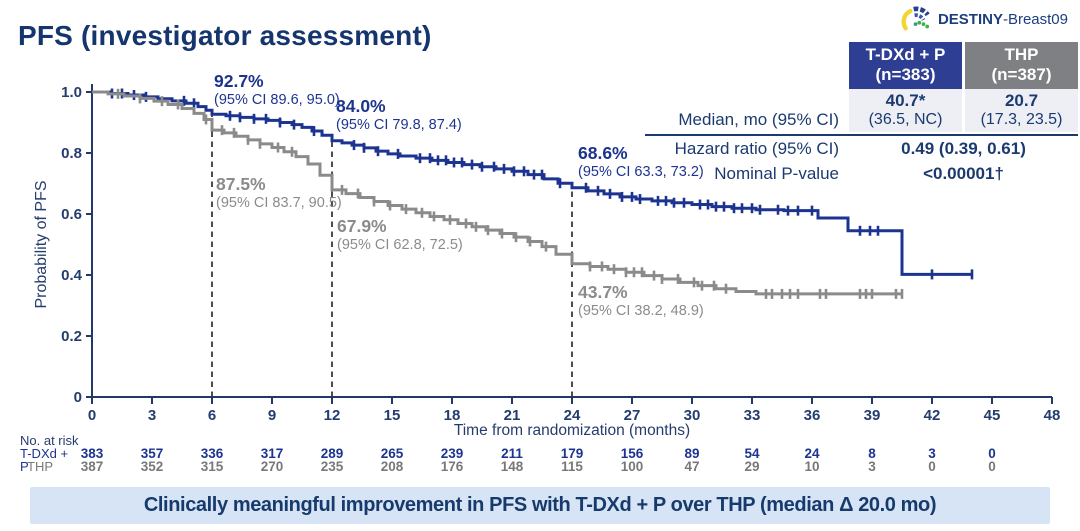  I want to click on stats-col-thp-header: THP (n=387), so click(1021, 66).